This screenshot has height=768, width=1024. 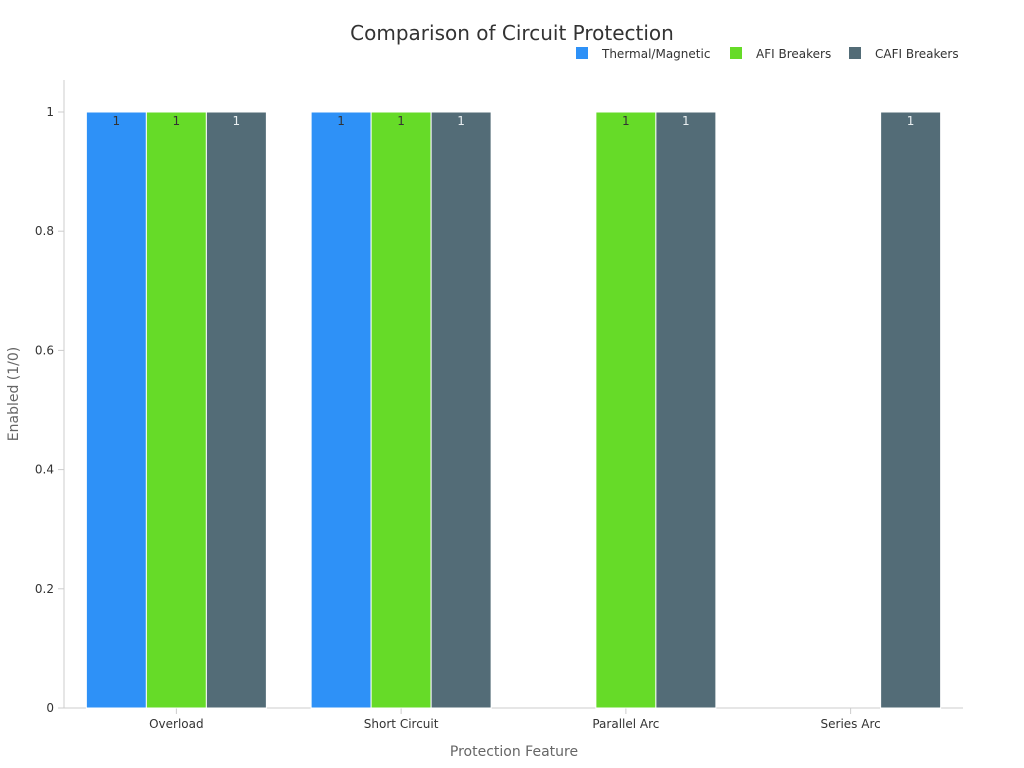 What do you see at coordinates (44, 470) in the screenshot?
I see `y-tick-label: 0.4` at bounding box center [44, 470].